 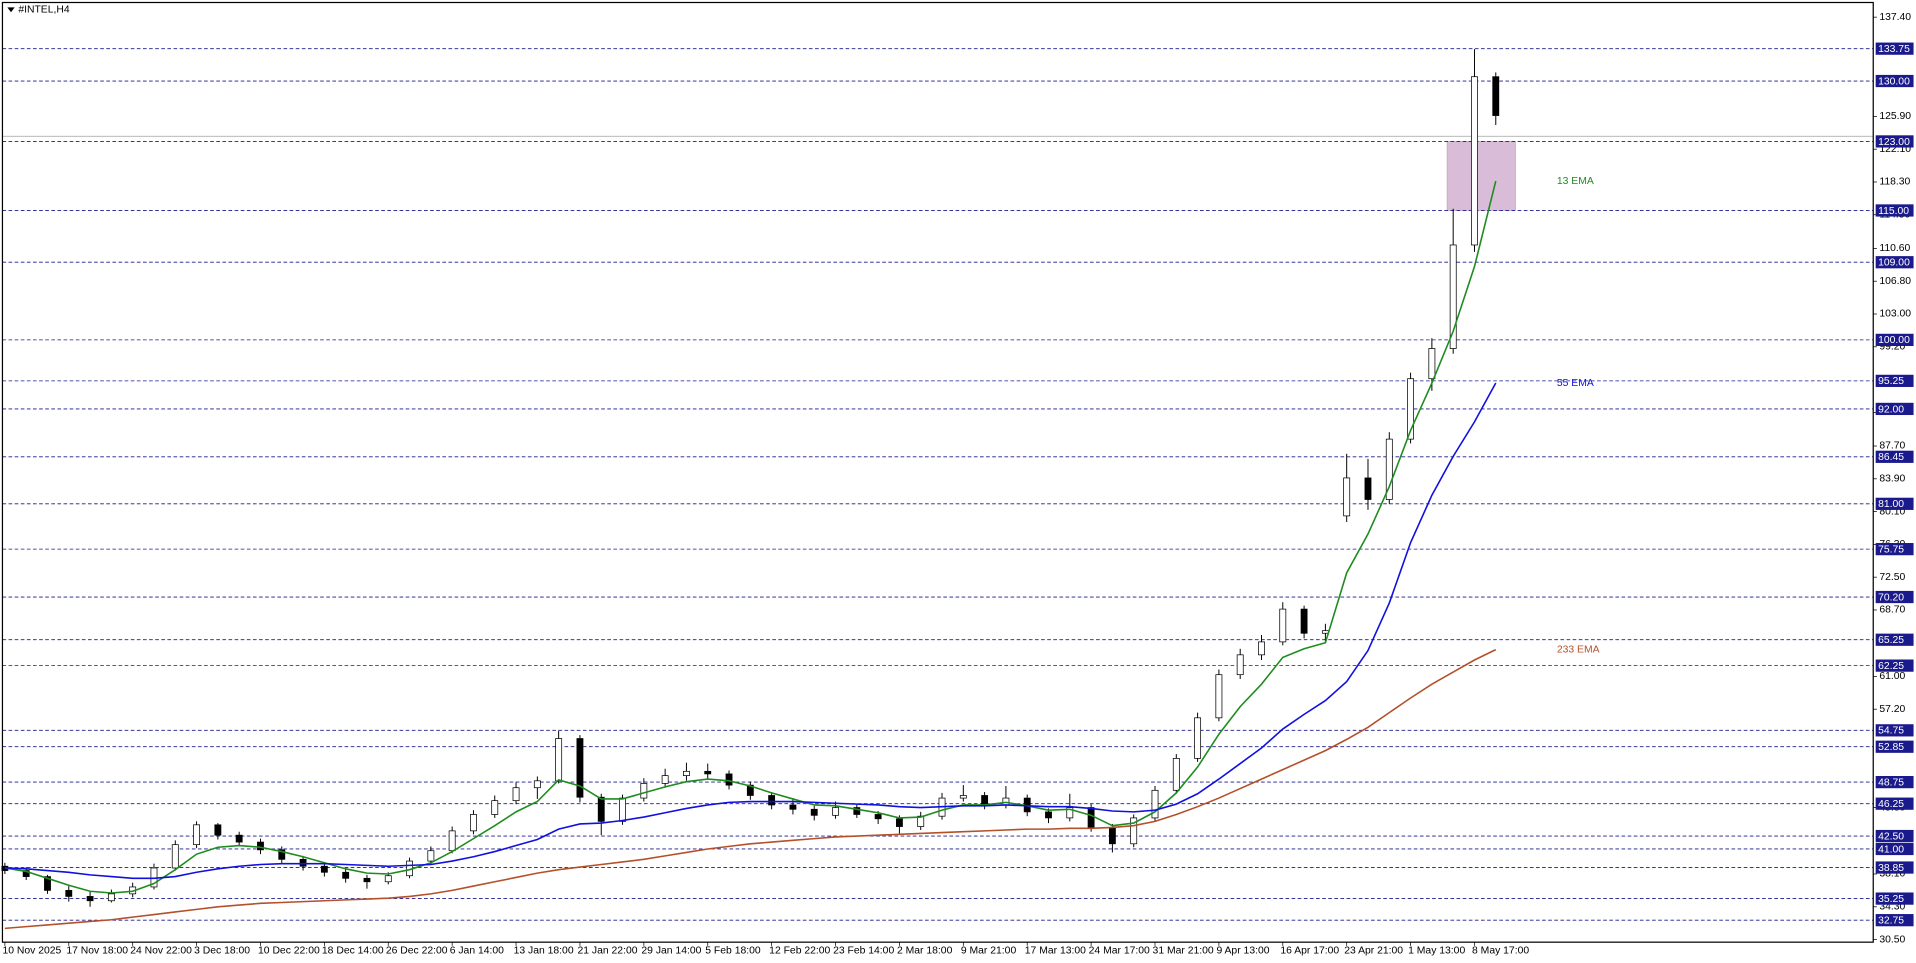 What do you see at coordinates (544, 950) in the screenshot?
I see `x-tick-label: 13 Jan 18:00` at bounding box center [544, 950].